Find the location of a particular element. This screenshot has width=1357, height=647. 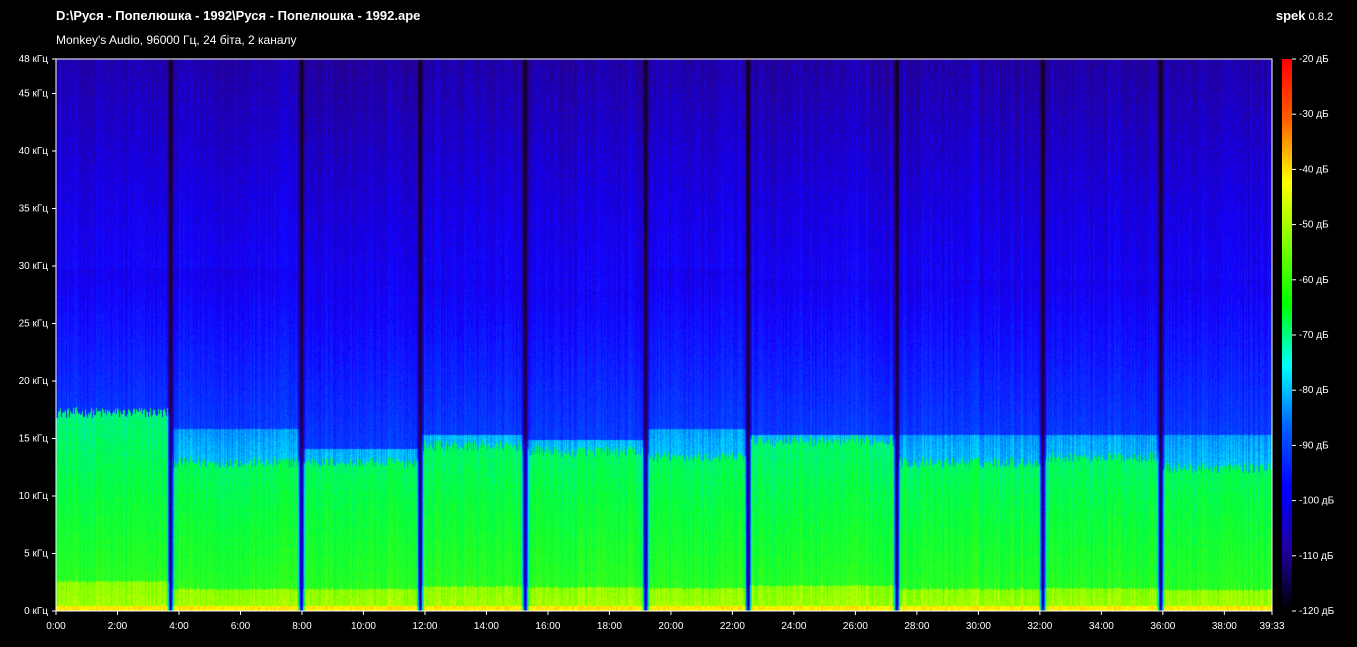

db-tick-label: -100 дБ is located at coordinates (1317, 501).